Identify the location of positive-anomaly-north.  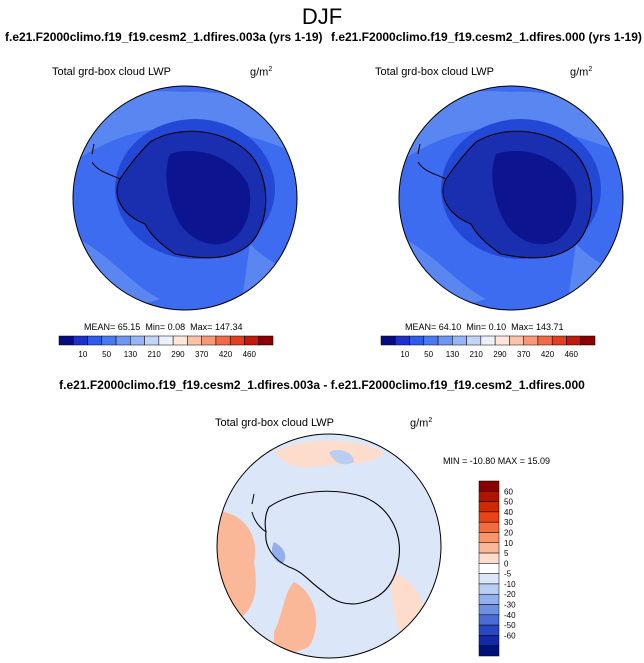
(329, 454).